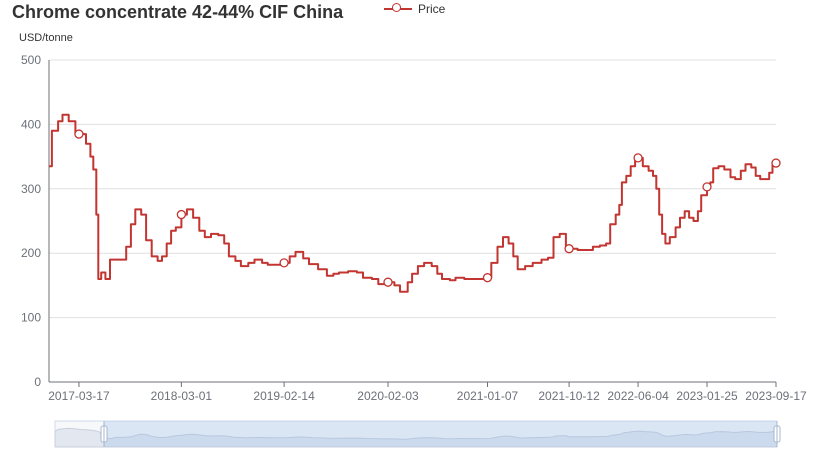 The width and height of the screenshot is (826, 455). What do you see at coordinates (638, 396) in the screenshot?
I see `x-tick-label: 2022-06-04` at bounding box center [638, 396].